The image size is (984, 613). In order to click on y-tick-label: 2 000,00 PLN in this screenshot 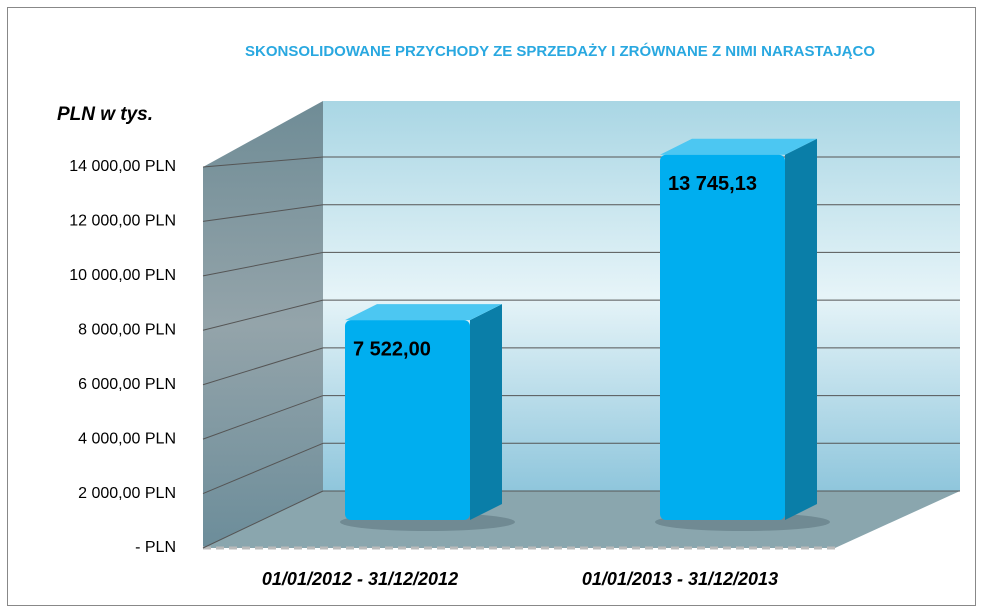, I will do `click(127, 493)`.